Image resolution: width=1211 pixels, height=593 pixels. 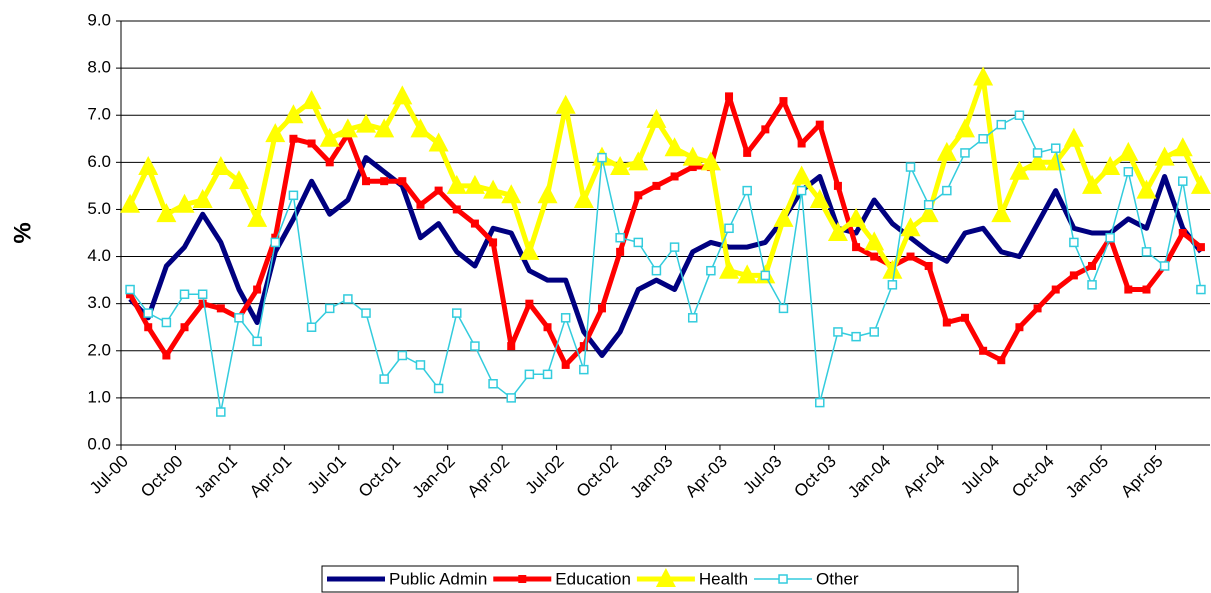 I want to click on legend-label: Health, so click(x=723, y=578).